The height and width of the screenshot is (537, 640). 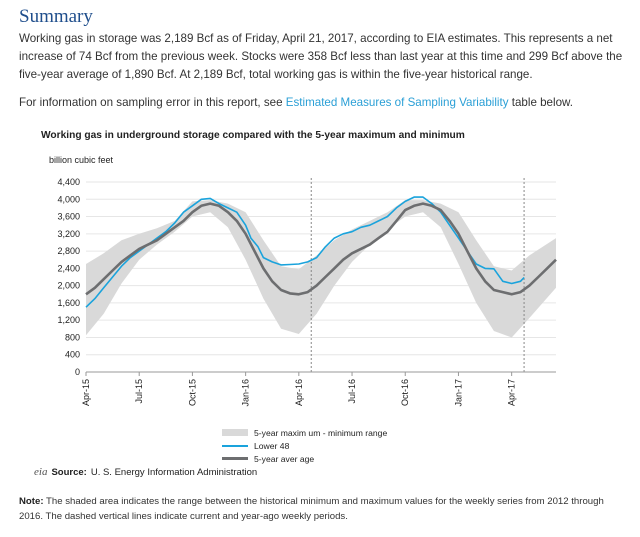 I want to click on legend-item-lower48: Lower 48, so click(x=304, y=445).